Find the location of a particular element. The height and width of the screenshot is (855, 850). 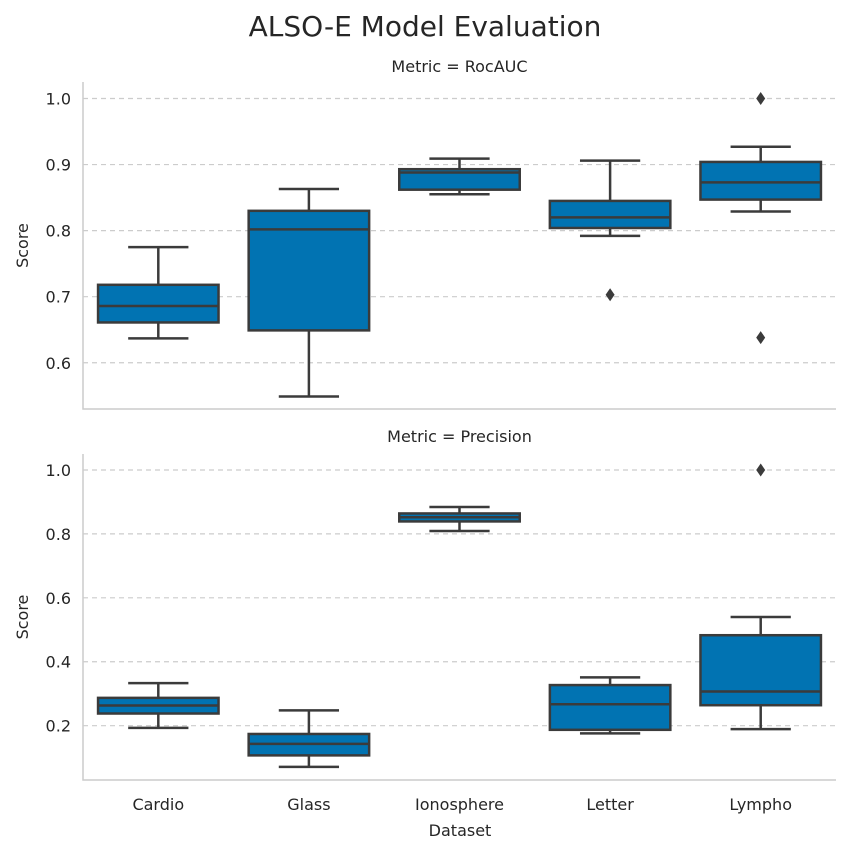

y-tick-label: 0.4 is located at coordinates (58, 662).